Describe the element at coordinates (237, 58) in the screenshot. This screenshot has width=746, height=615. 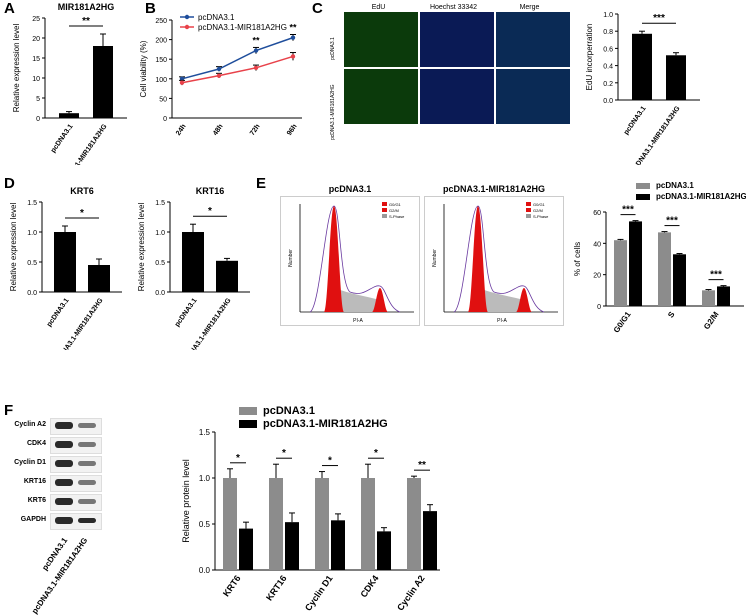
I see `chart-b-series-line` at that location.